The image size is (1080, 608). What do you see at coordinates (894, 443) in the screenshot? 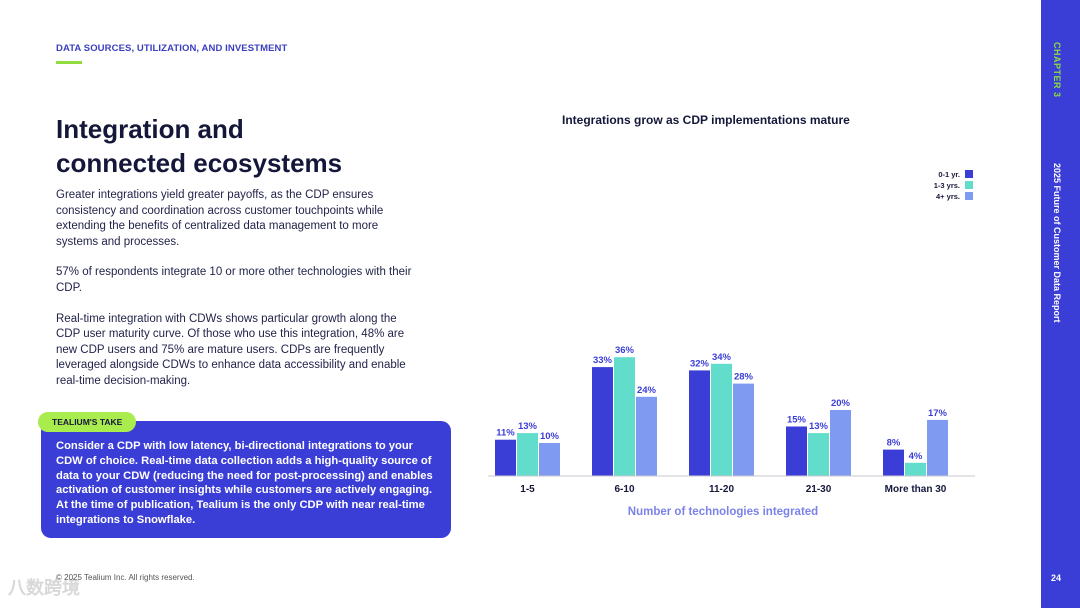
I see `data-label: 8%` at bounding box center [894, 443].